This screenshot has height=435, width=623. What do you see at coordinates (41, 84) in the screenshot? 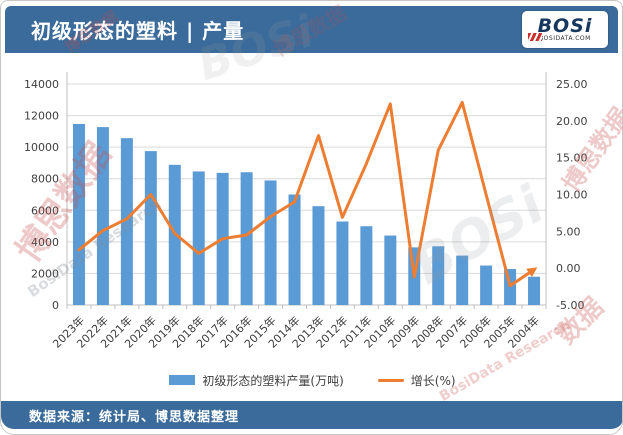
I see `y-axis-label-left: 14000` at bounding box center [41, 84].